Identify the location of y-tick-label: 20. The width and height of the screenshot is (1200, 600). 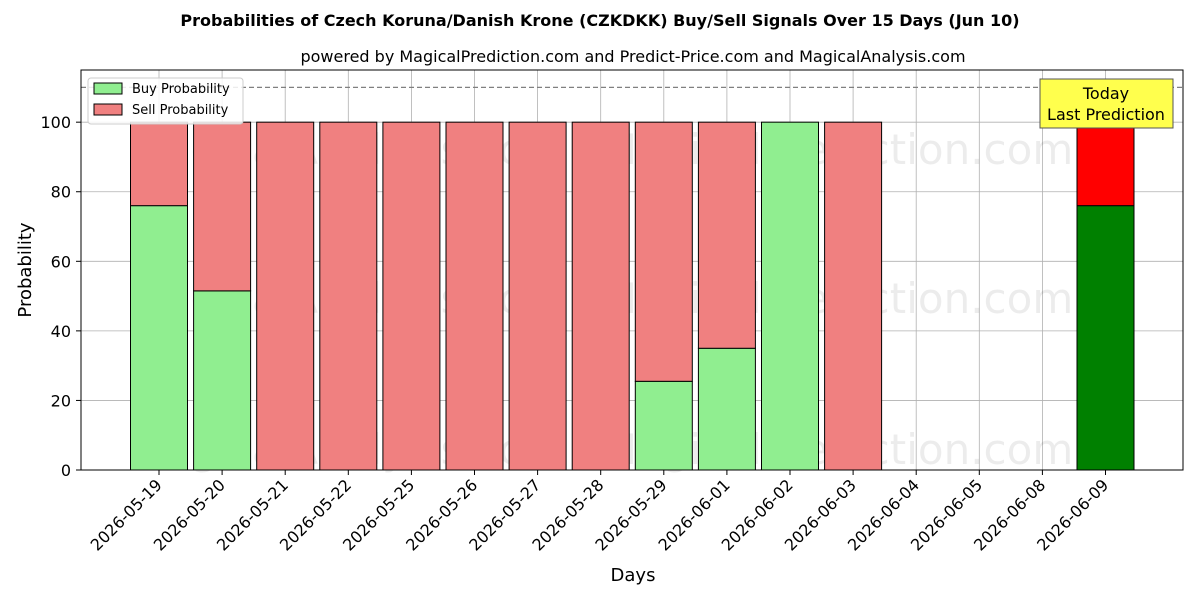
(61, 400).